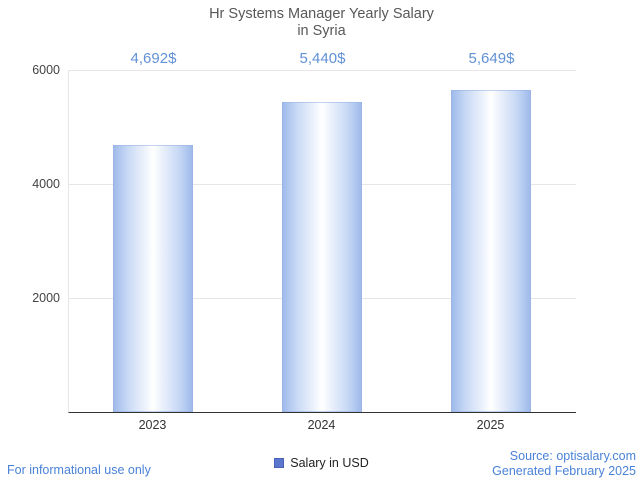  I want to click on bar-value-label-2023: 4,692$, so click(153, 58).